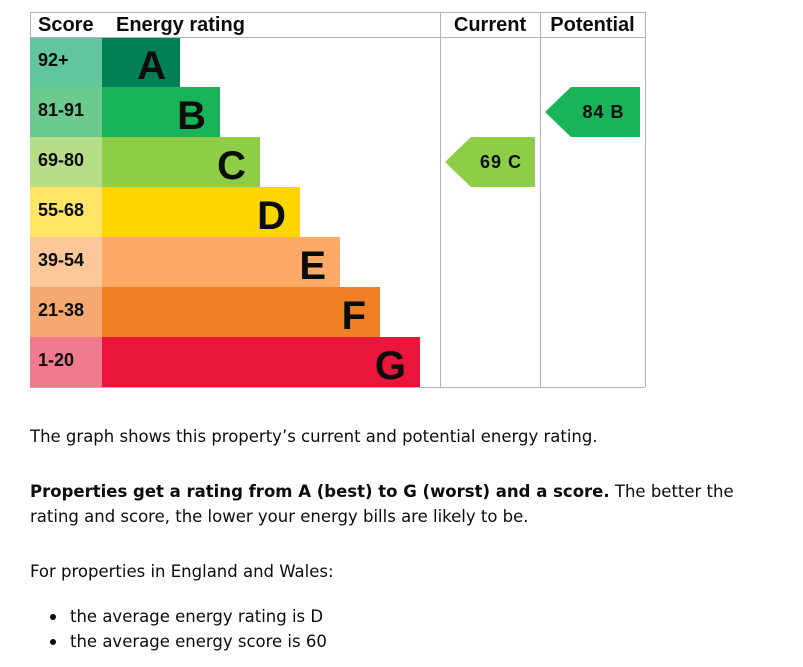  What do you see at coordinates (61, 310) in the screenshot?
I see `score-range-f: 21-38` at bounding box center [61, 310].